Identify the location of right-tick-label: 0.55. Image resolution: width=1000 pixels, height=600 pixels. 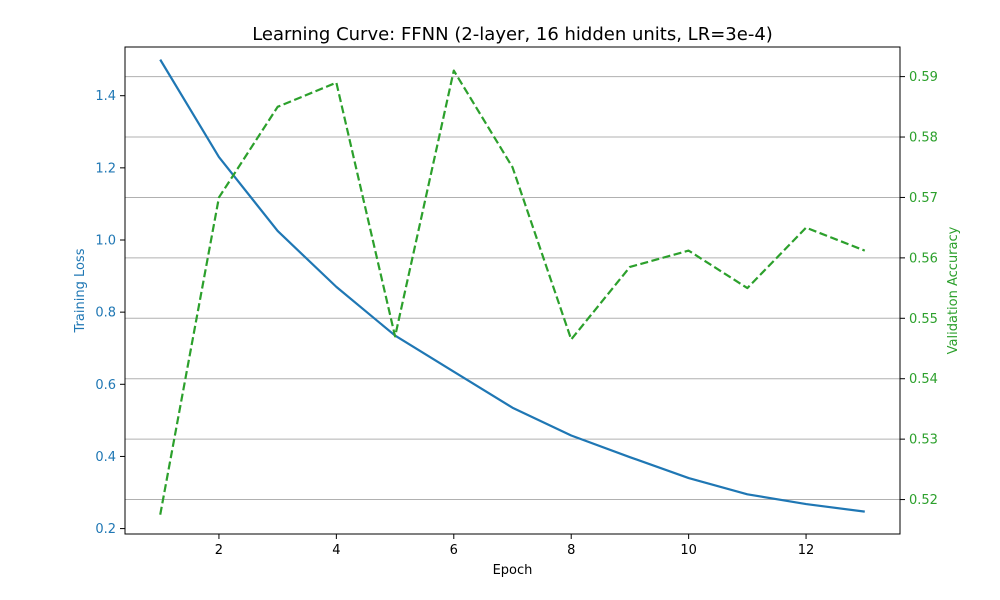
(923, 319).